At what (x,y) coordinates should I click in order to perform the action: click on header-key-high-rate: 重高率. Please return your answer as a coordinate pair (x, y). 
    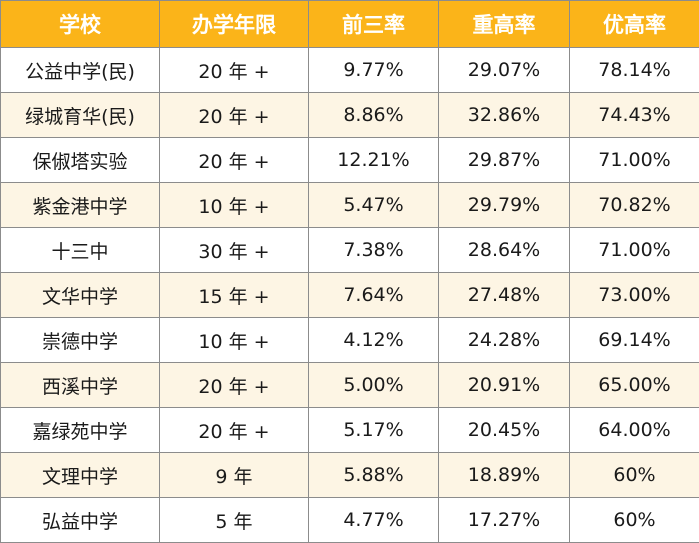
    Looking at the image, I should click on (504, 24).